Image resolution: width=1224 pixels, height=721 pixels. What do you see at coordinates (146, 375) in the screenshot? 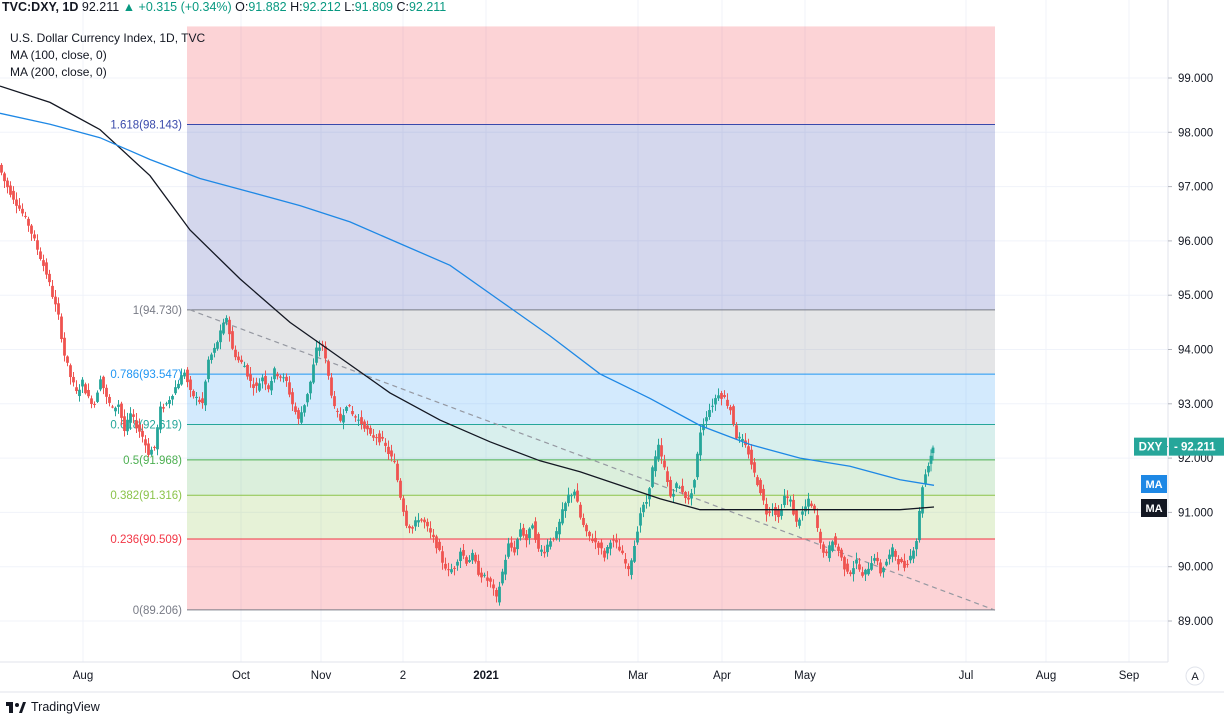
I see `fib-level-label: 0.786(93.547)` at bounding box center [146, 375].